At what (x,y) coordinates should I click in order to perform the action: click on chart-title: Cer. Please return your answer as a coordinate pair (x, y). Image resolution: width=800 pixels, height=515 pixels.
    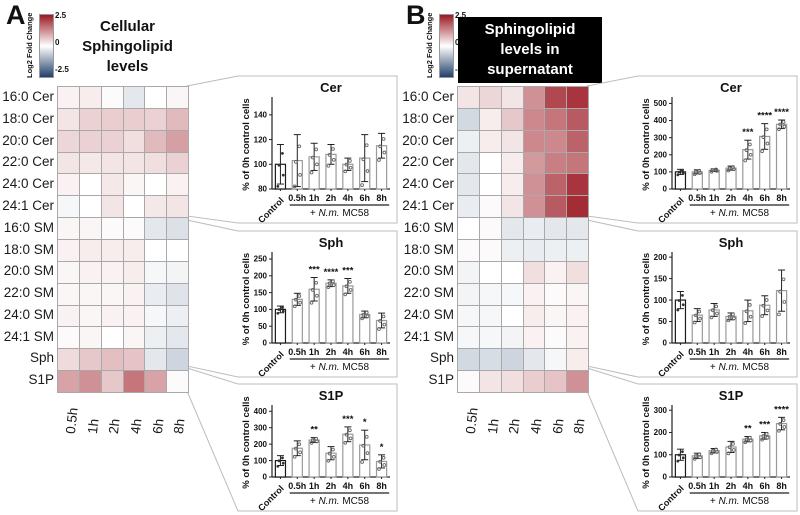
    Looking at the image, I should click on (731, 87).